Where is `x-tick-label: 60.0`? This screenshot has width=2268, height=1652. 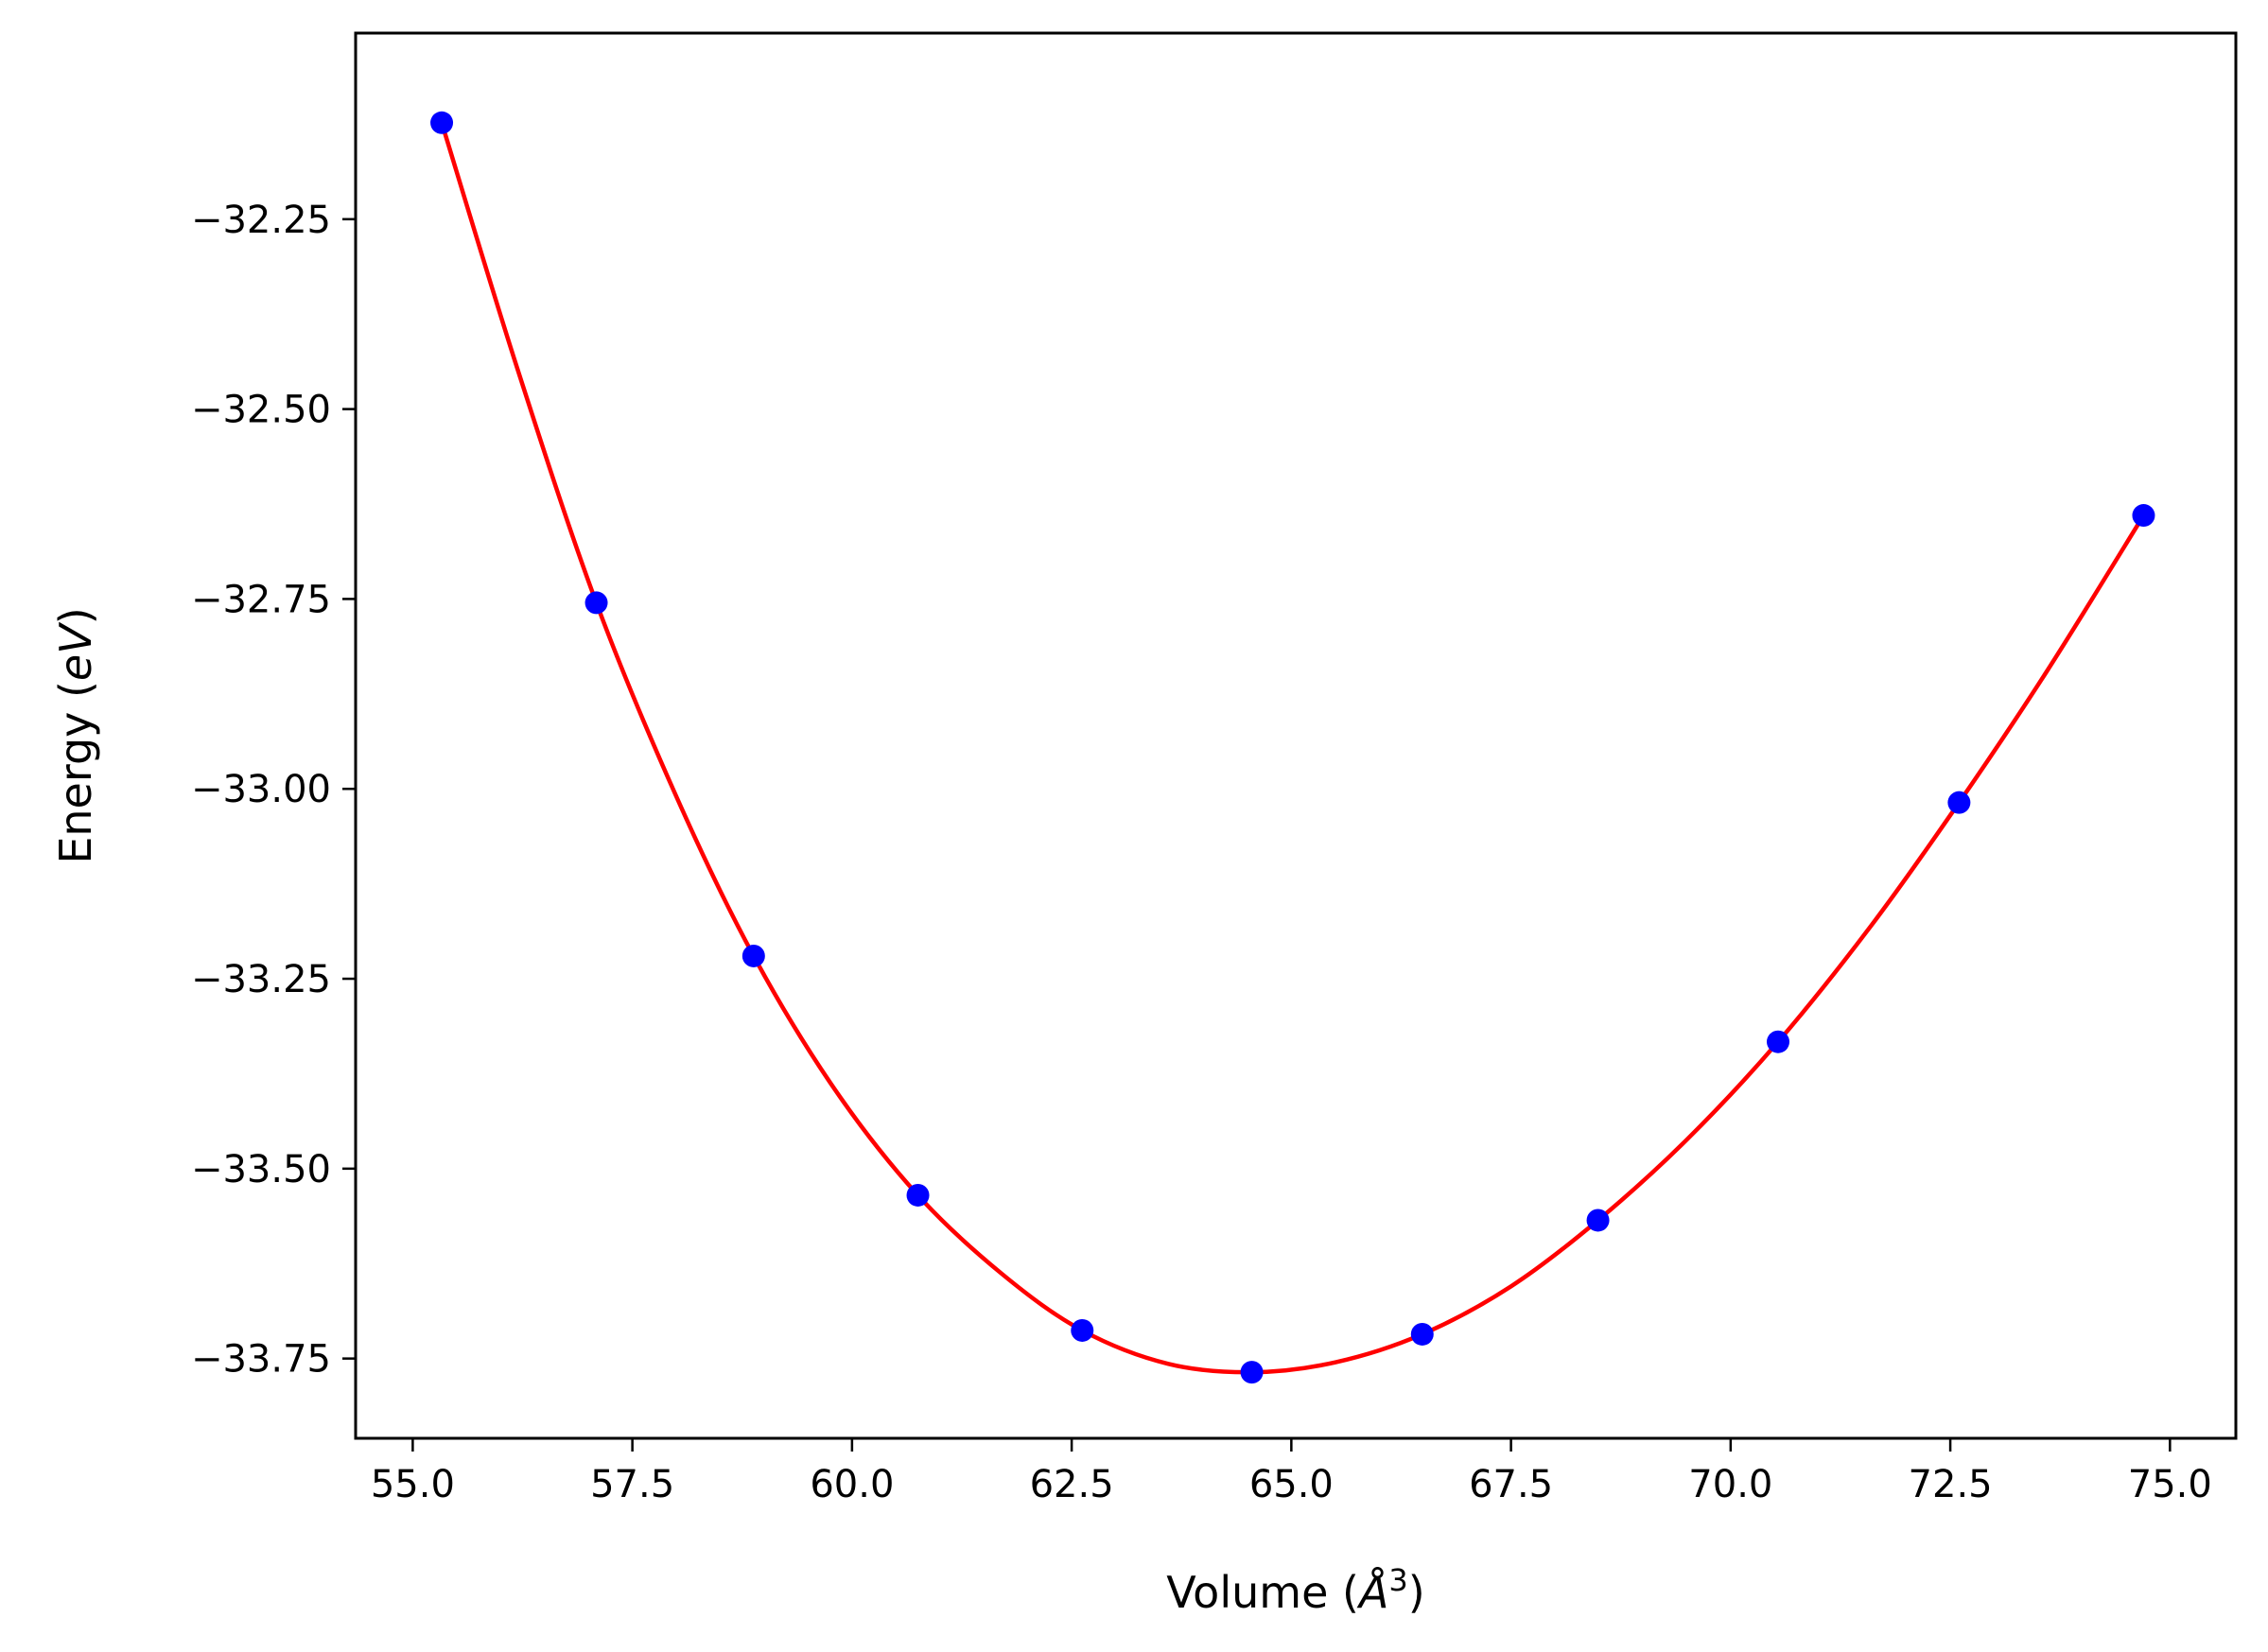 x-tick-label: 60.0 is located at coordinates (852, 1485).